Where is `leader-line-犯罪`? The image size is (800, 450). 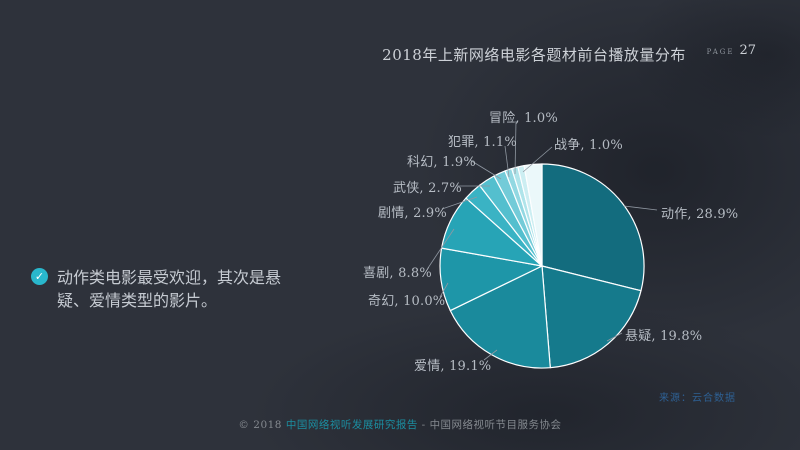 leader-line-犯罪 is located at coordinates (507, 161).